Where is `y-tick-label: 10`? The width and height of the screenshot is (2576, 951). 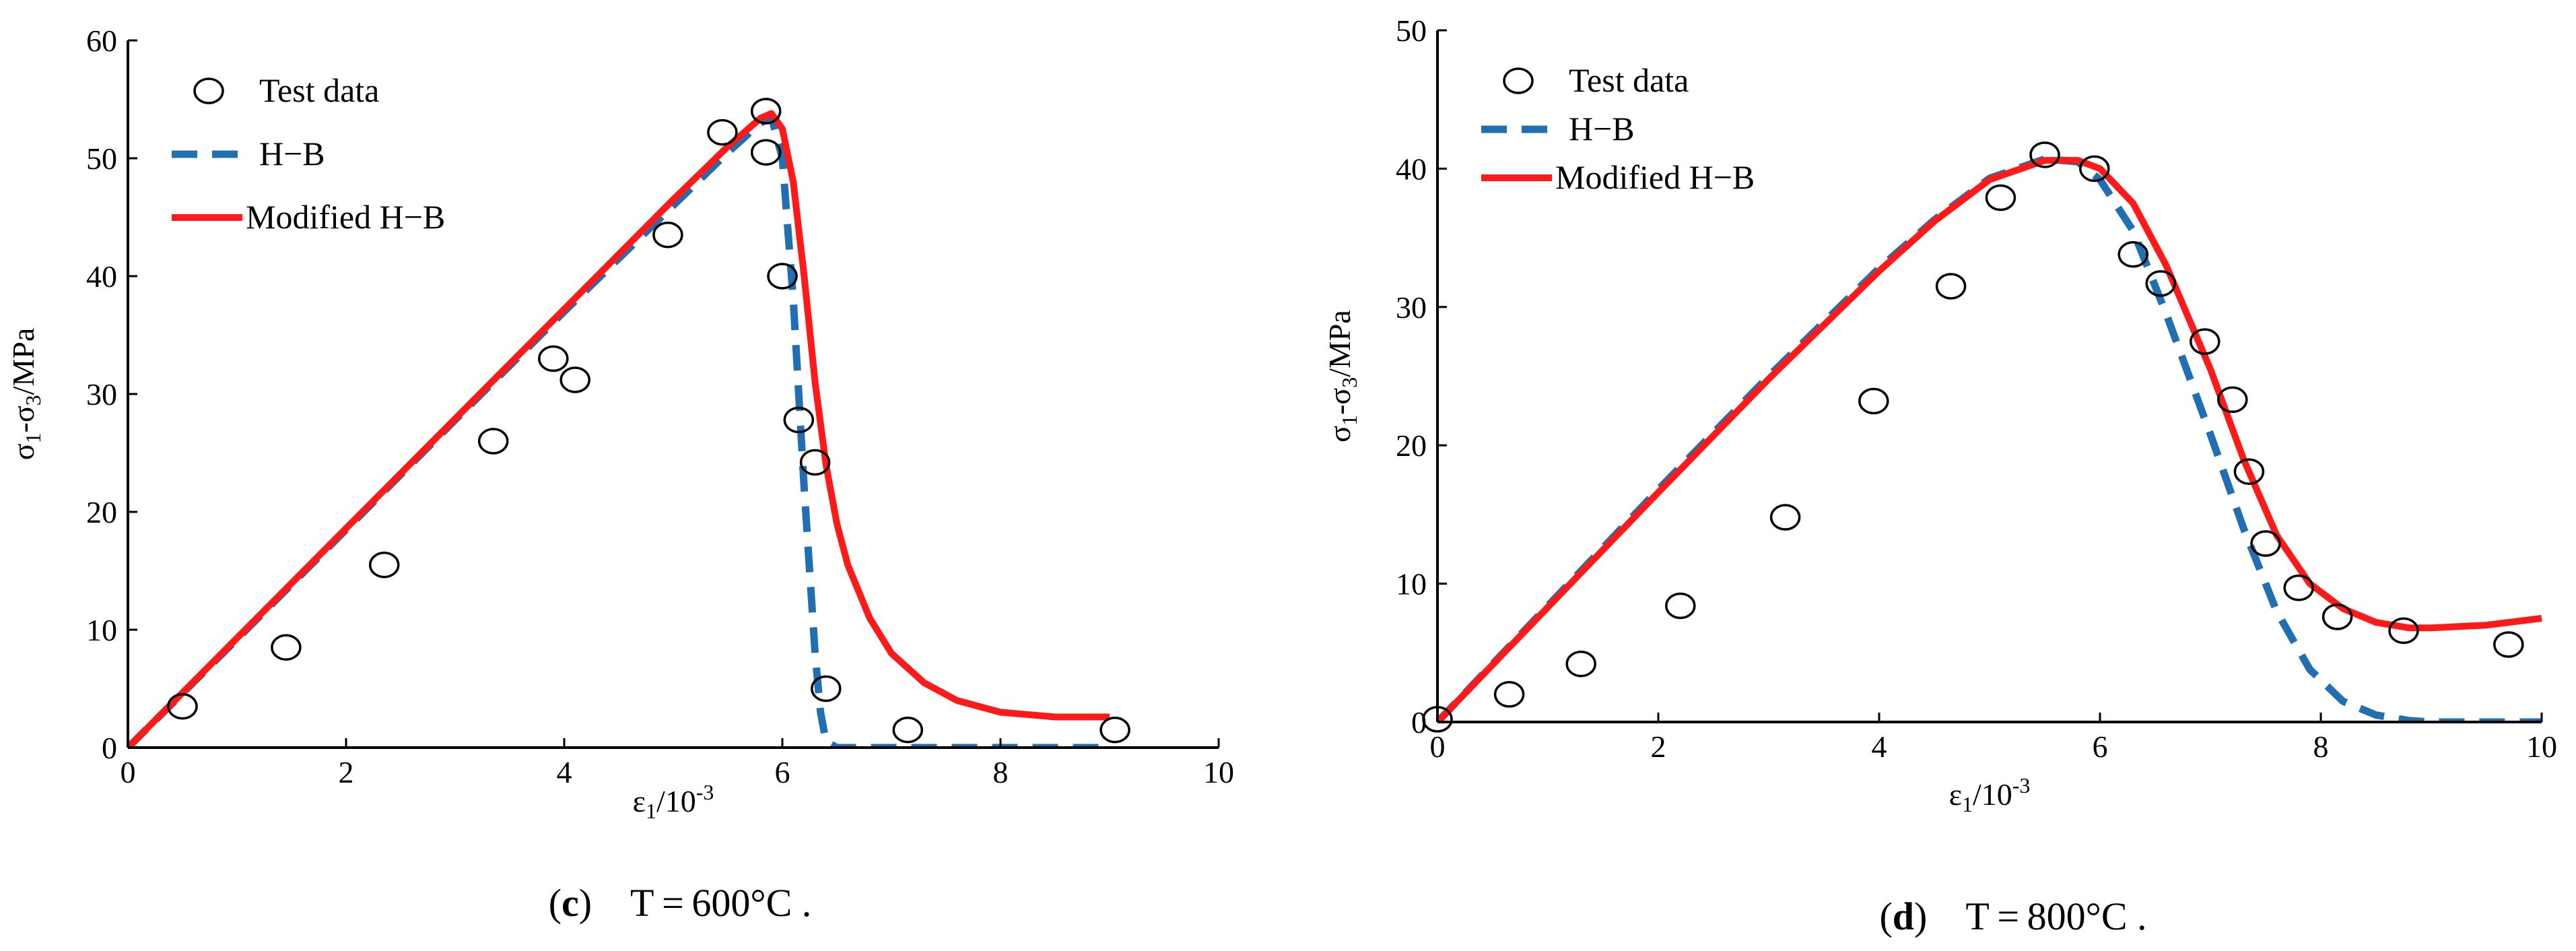 y-tick-label: 10 is located at coordinates (1412, 584).